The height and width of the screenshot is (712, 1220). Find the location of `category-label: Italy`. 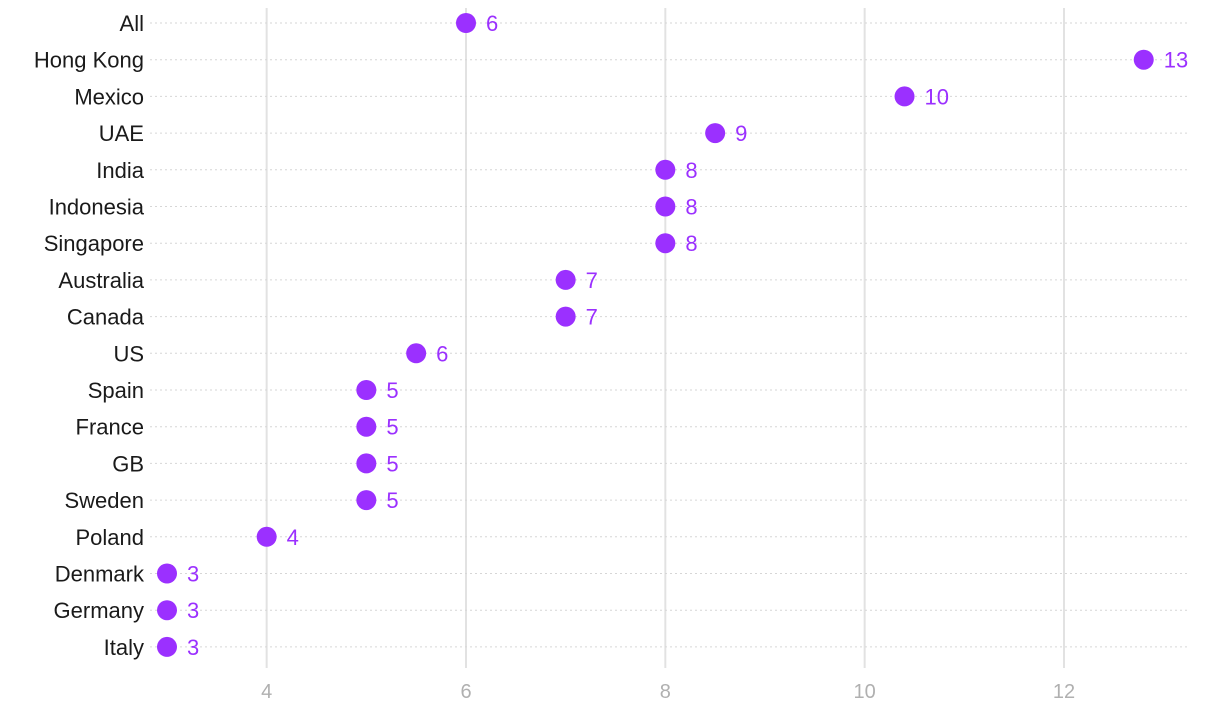

category-label: Italy is located at coordinates (124, 647).